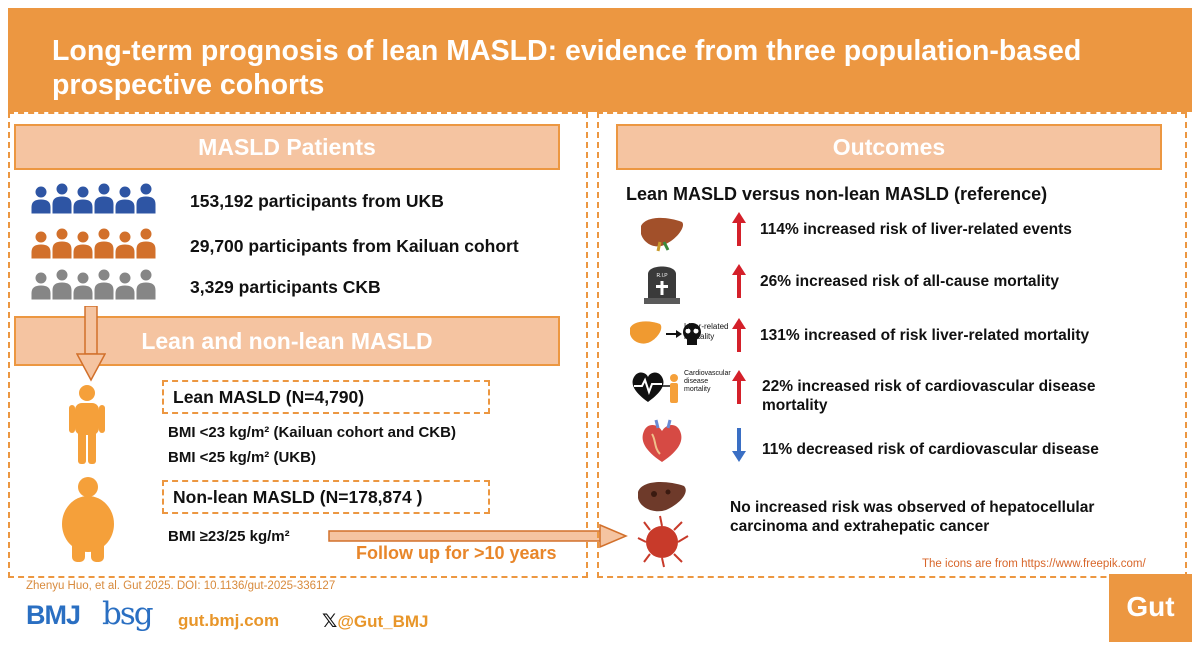 Image resolution: width=1200 pixels, height=652 pixels. I want to click on outcomes-band: Outcomes, so click(889, 147).